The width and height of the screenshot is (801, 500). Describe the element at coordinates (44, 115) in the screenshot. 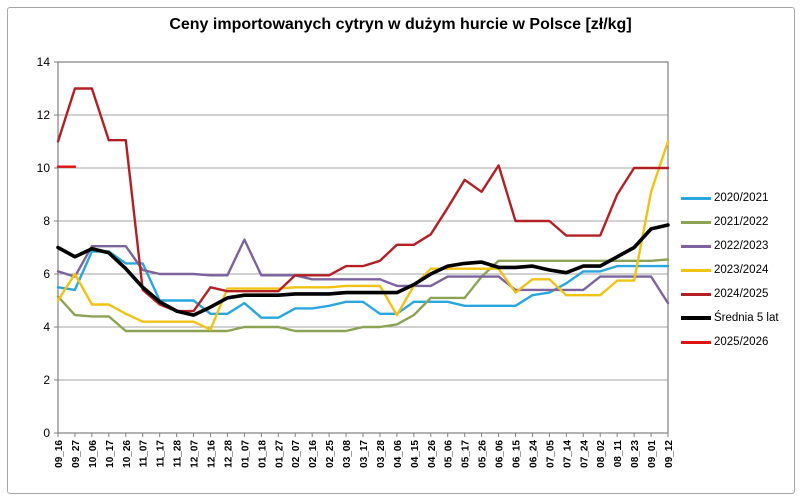

I see `y-axis-label: 12` at that location.